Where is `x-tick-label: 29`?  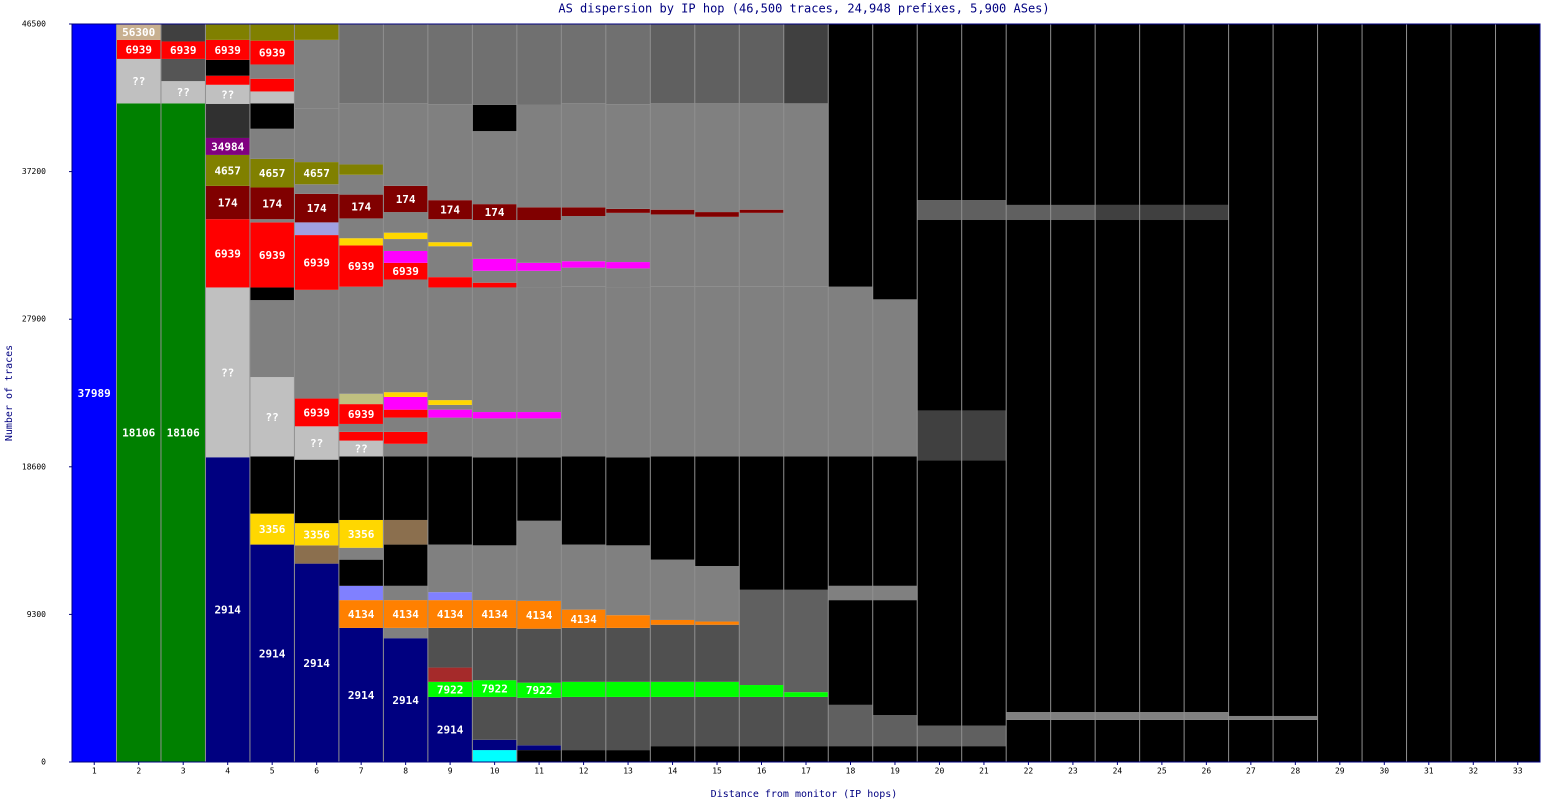
x-tick-label: 29 is located at coordinates (1340, 771).